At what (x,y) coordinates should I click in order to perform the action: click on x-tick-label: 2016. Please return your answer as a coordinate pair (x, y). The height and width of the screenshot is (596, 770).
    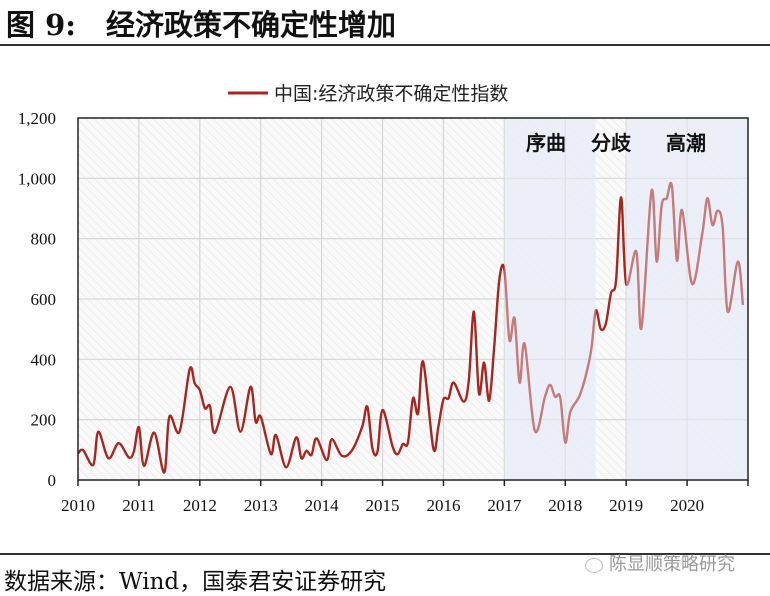
    Looking at the image, I should click on (443, 505).